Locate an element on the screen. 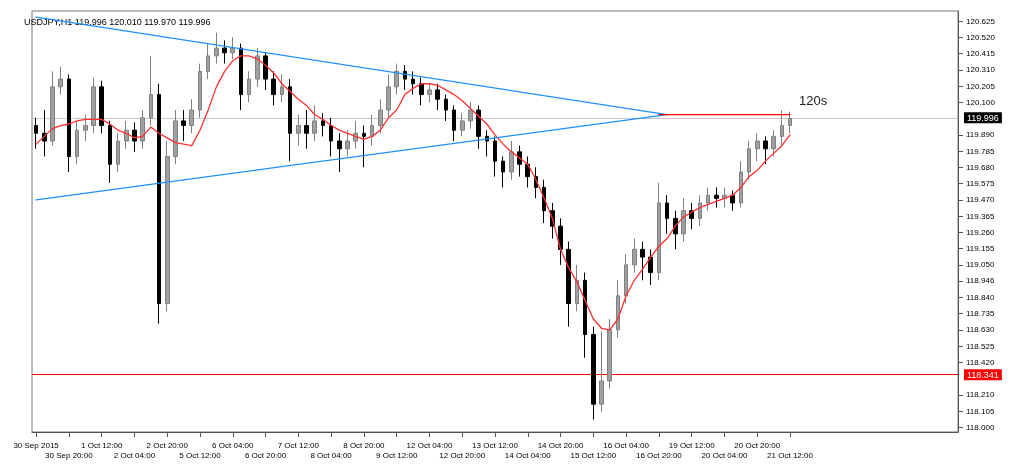 The width and height of the screenshot is (1024, 470). y-tick-label: 118.420 is located at coordinates (980, 362).